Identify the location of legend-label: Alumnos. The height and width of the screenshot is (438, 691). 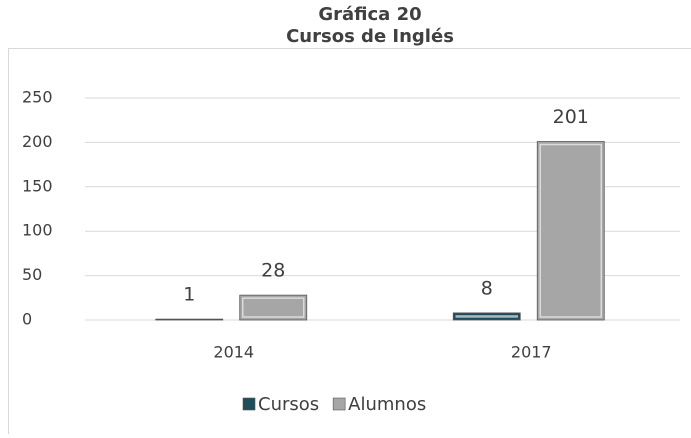
(387, 404).